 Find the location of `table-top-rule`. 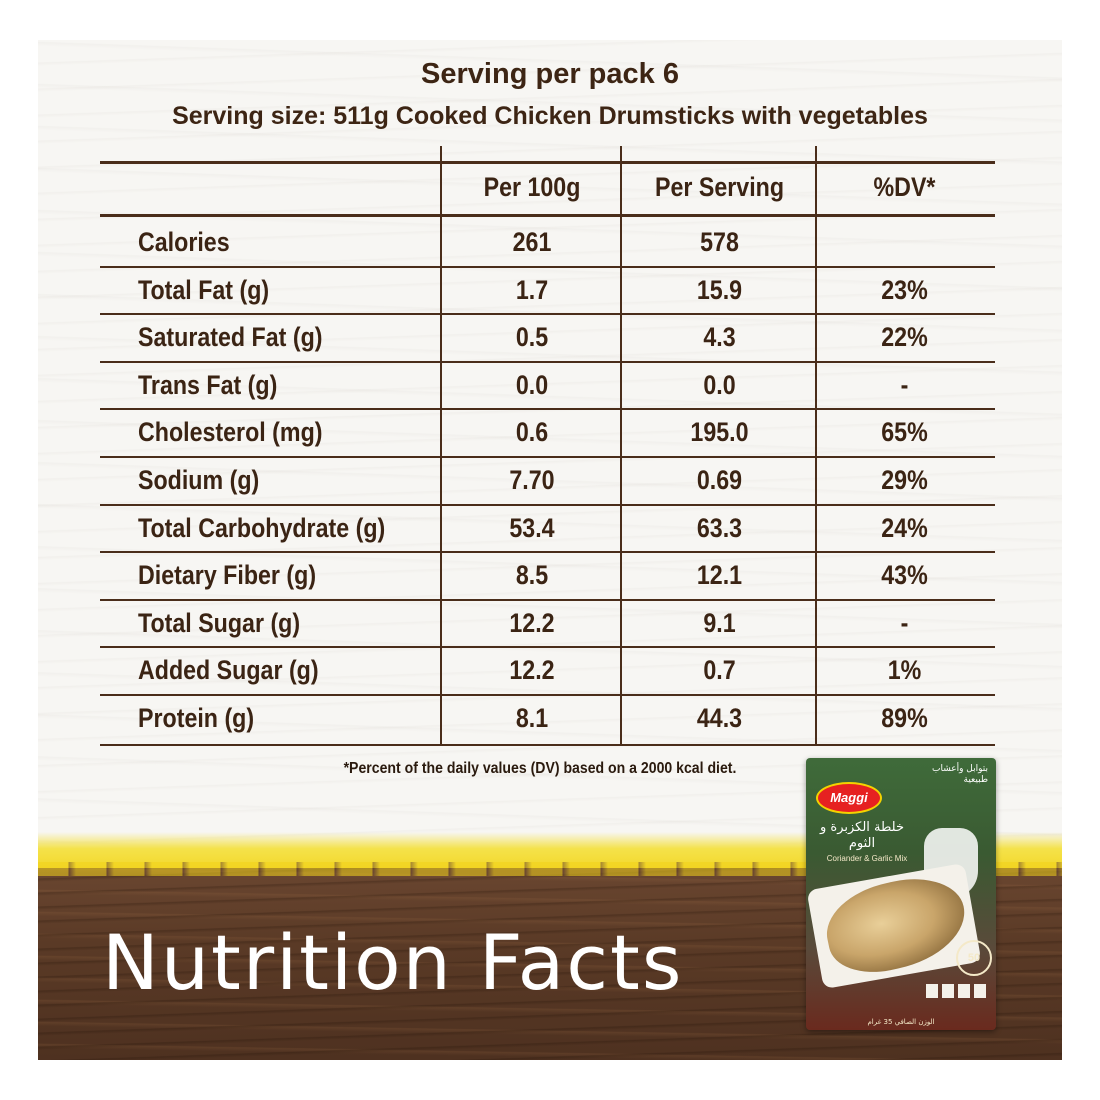

table-top-rule is located at coordinates (547, 162).